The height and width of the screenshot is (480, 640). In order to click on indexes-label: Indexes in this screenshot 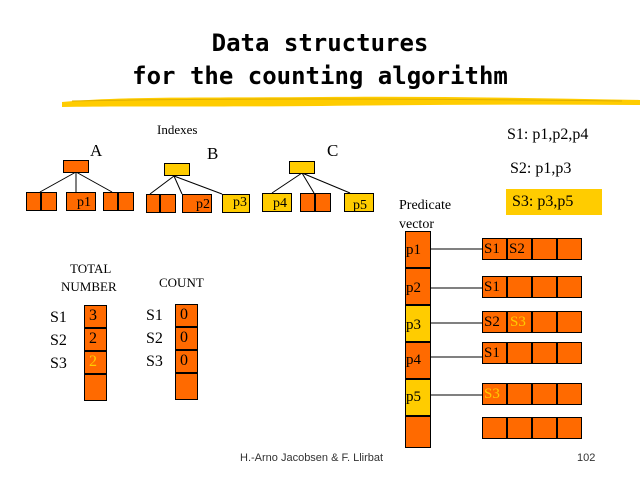, I will do `click(177, 129)`.